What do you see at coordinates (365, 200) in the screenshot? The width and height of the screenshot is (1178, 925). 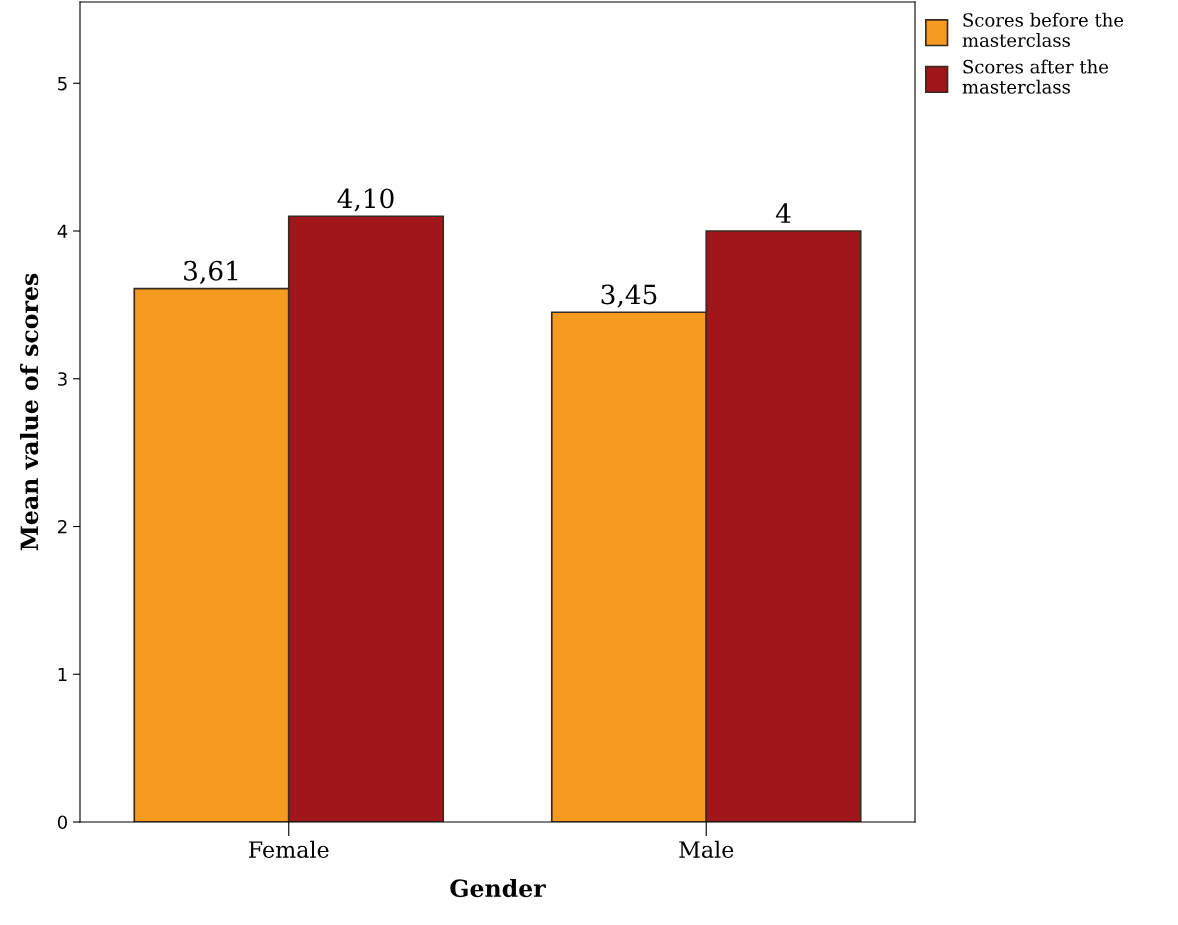 I see `data-label: 4,10` at bounding box center [365, 200].